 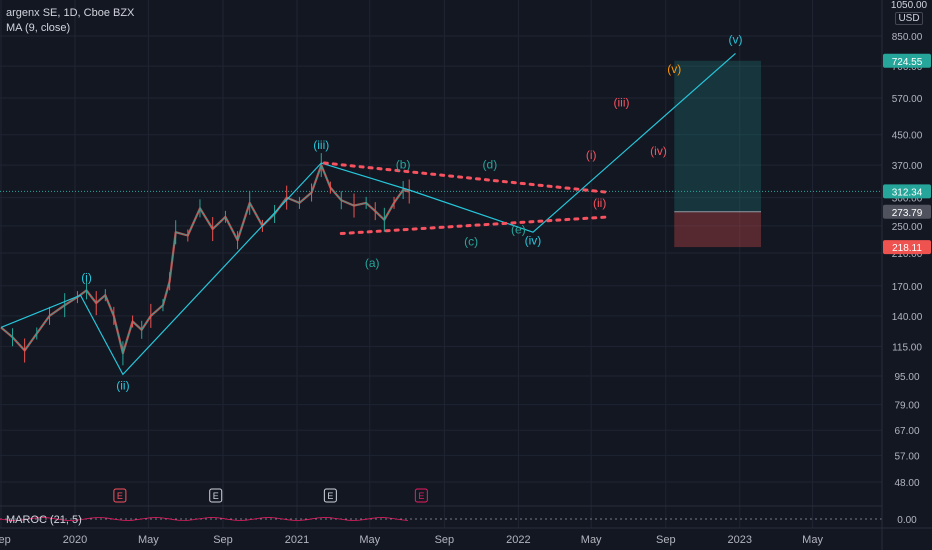 I want to click on y-tick-label: 115.00, so click(x=907, y=347).